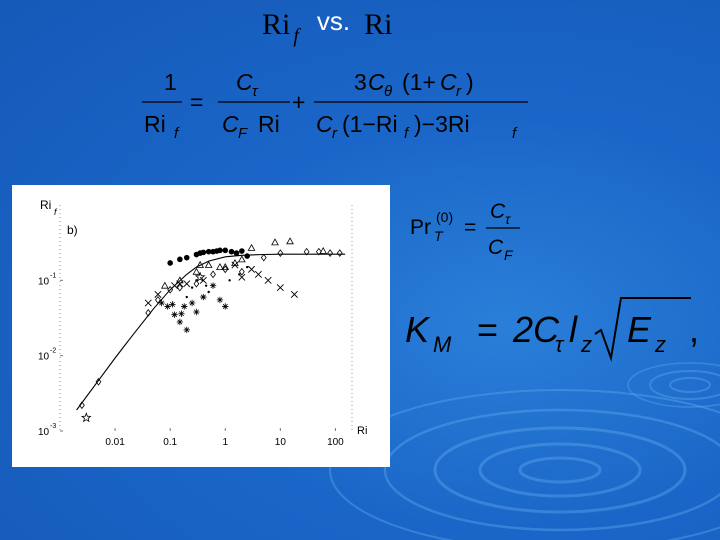 The image size is (720, 540). Describe the element at coordinates (333, 21) in the screenshot. I see `title-vs: vs.` at that location.